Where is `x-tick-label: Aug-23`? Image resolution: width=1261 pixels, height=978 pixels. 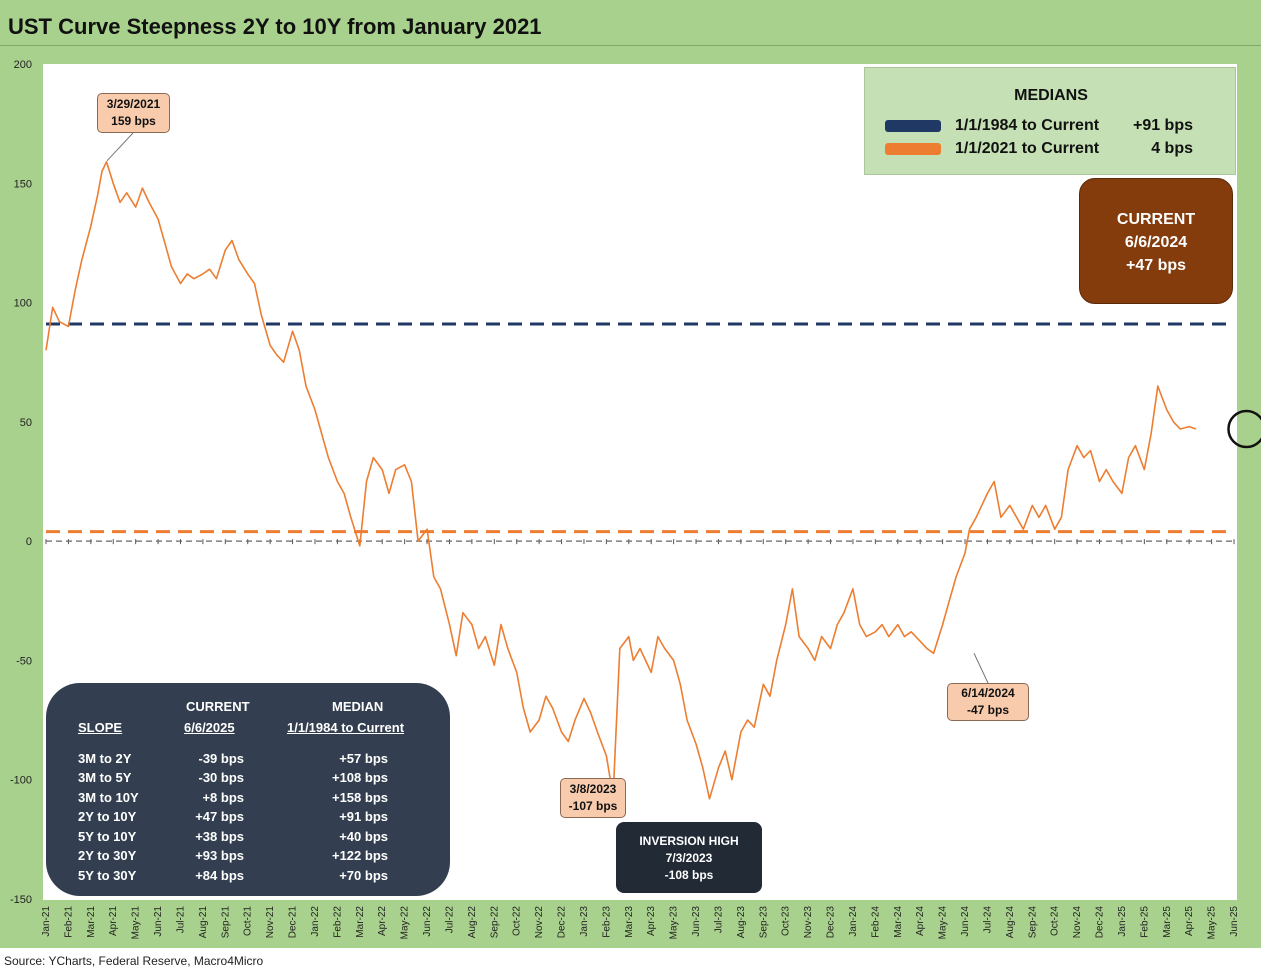 x-tick-label: Aug-23 is located at coordinates (741, 922).